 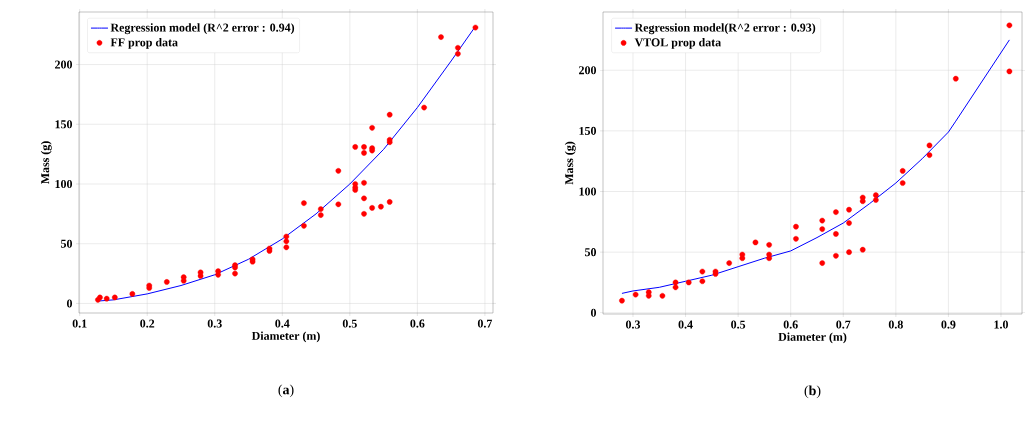 I want to click on legend-label: VTOL prop data, so click(x=677, y=43).